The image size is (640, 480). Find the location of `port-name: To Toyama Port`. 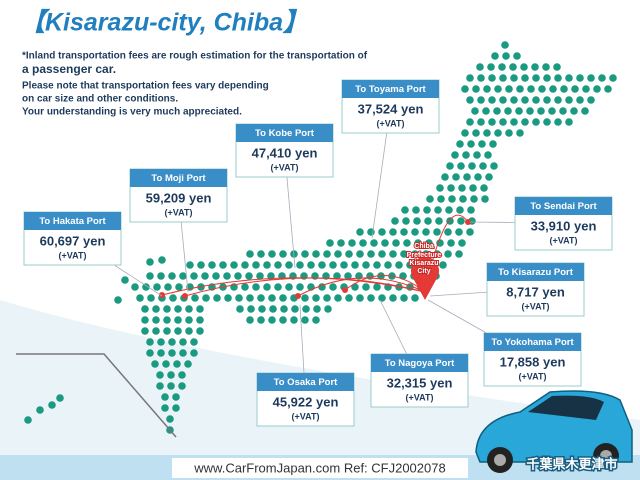

port-name: To Toyama Port is located at coordinates (390, 89).